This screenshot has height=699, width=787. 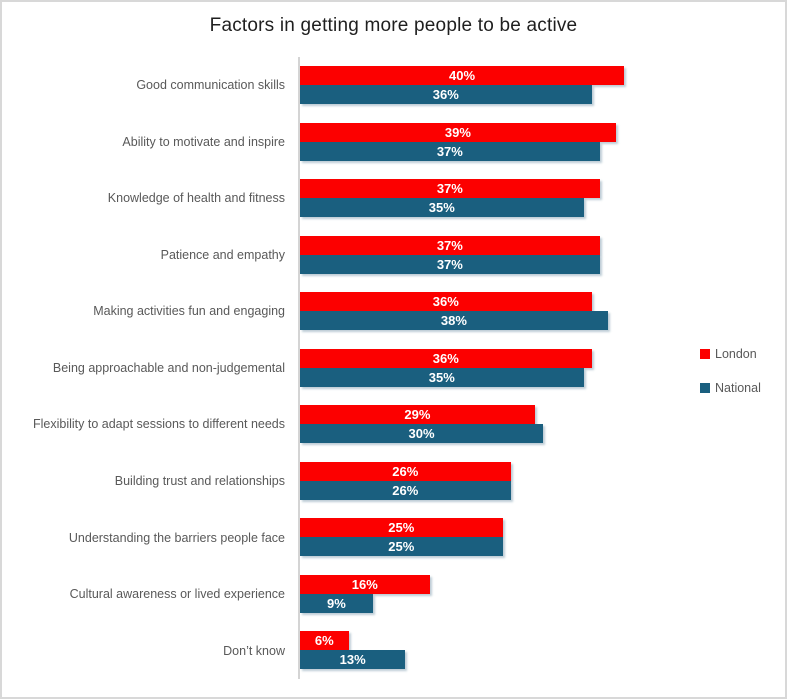 I want to click on national-bar: 30%, so click(x=421, y=434).